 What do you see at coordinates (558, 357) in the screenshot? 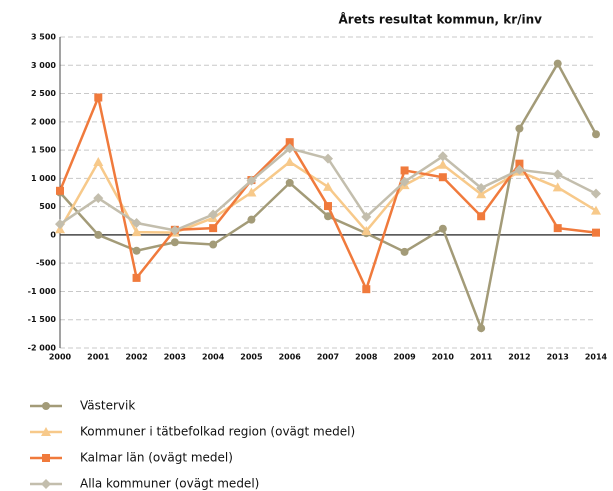
I see `x-tick-label: 2013` at bounding box center [558, 357].